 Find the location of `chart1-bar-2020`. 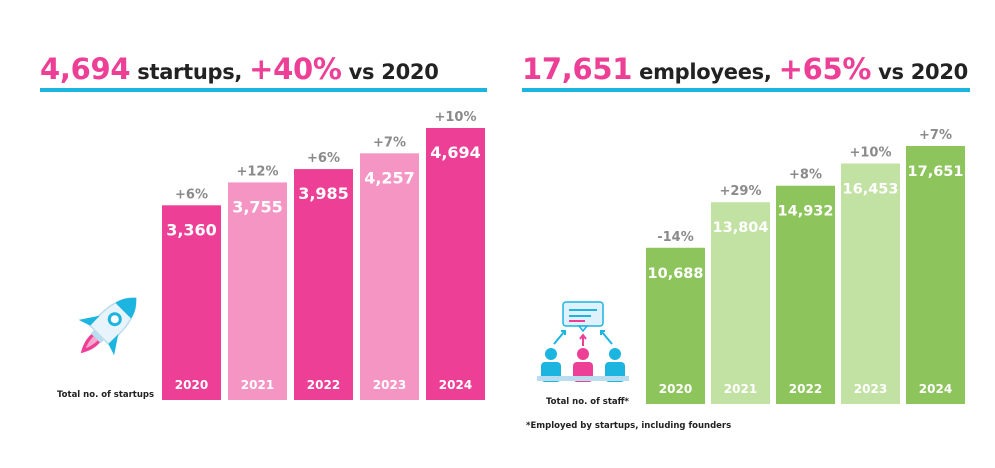

chart1-bar-2020 is located at coordinates (675, 325).